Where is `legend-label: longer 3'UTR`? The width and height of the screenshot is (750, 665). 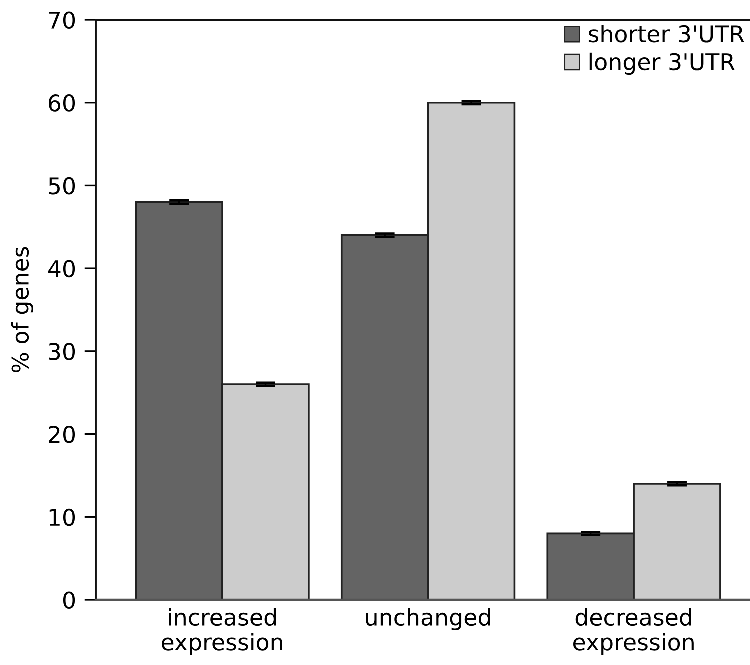
legend-label: longer 3'UTR is located at coordinates (662, 64).